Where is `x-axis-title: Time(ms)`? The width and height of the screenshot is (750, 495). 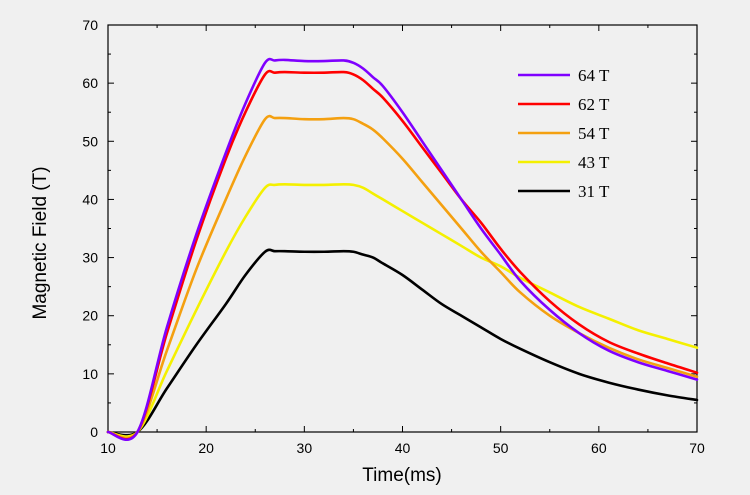
x-axis-title: Time(ms) is located at coordinates (402, 475).